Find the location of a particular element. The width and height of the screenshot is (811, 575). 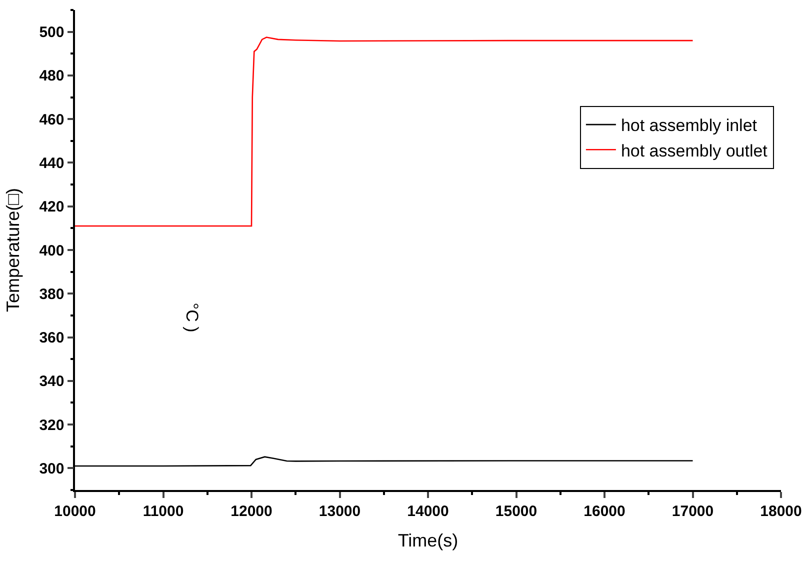

y-tick-label: 360 is located at coordinates (51, 338).